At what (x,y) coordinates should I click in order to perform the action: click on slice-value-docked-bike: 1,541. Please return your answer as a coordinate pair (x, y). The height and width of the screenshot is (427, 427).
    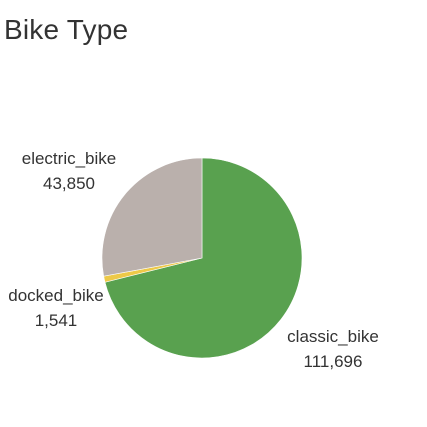
    Looking at the image, I should click on (56, 320).